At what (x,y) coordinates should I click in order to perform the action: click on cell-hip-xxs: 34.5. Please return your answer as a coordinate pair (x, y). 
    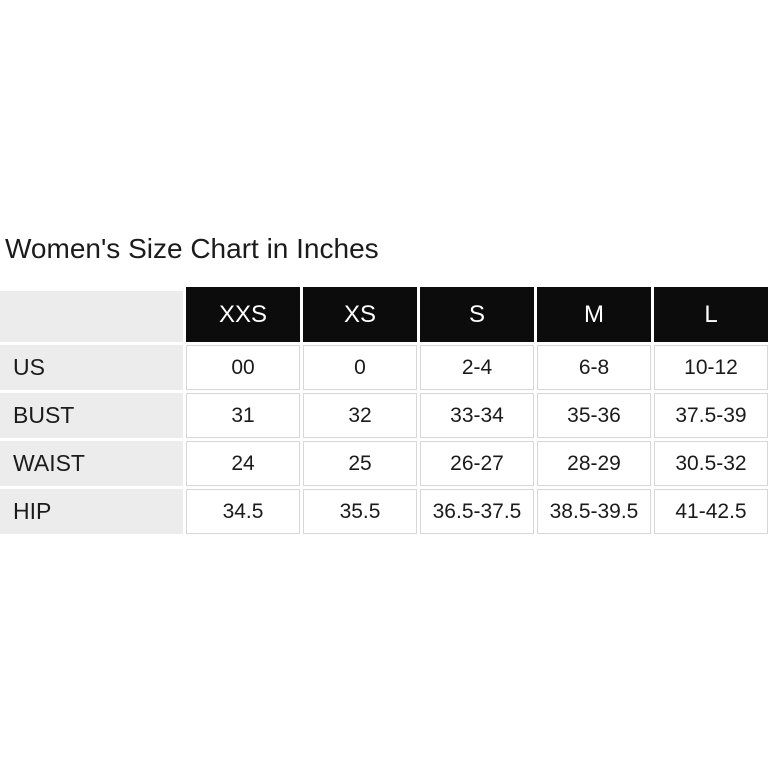
    Looking at the image, I should click on (243, 511).